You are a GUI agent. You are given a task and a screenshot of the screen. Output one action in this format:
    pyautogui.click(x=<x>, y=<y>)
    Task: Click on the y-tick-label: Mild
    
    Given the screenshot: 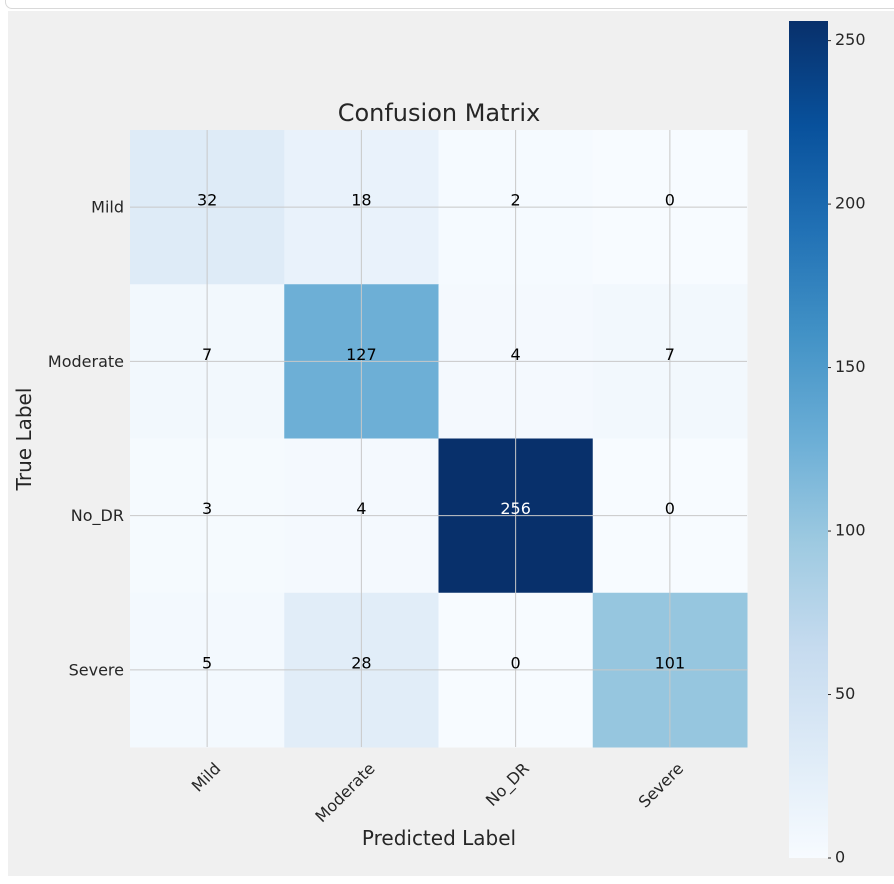 What is the action you would take?
    pyautogui.click(x=107, y=207)
    